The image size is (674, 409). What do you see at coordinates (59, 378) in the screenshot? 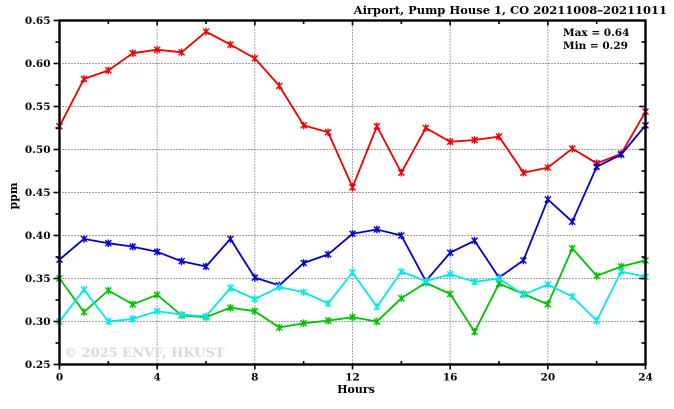
I see `x-tick-label: 0` at bounding box center [59, 378].